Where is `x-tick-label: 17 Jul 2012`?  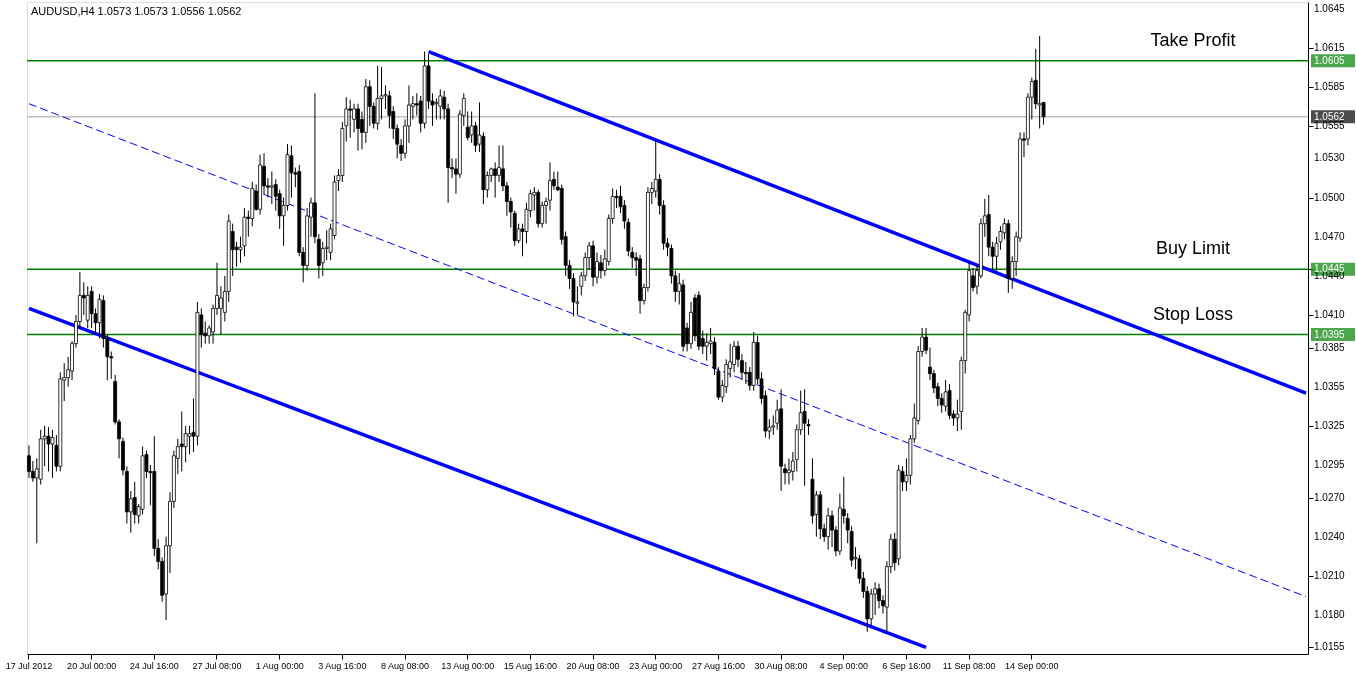
x-tick-label: 17 Jul 2012 is located at coordinates (29, 665).